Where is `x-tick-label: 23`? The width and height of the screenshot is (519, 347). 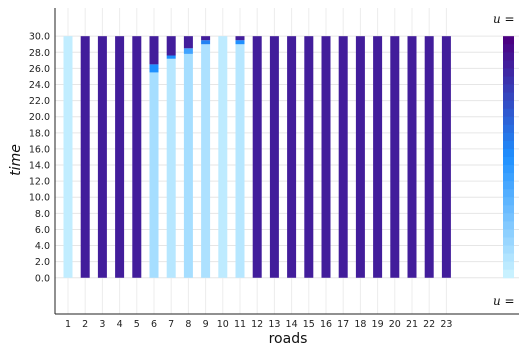 x-tick-label: 23 is located at coordinates (446, 324).